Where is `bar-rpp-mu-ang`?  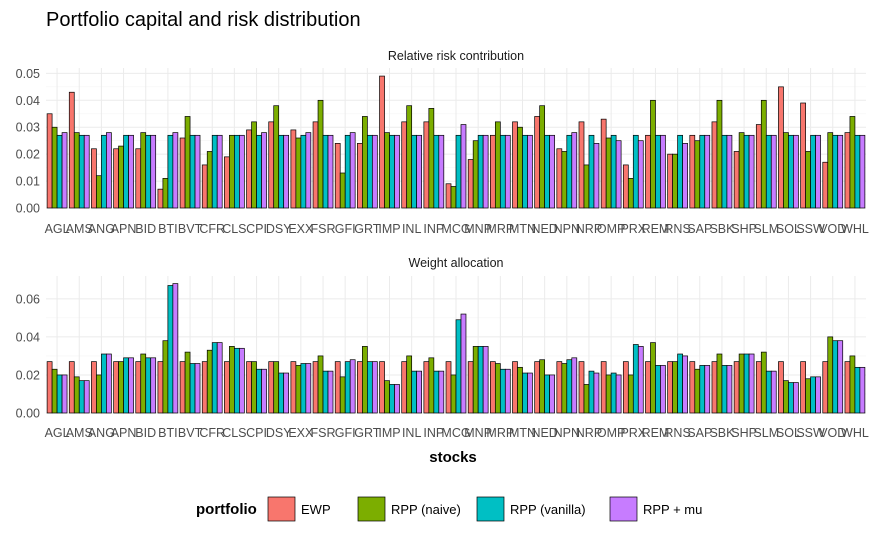 bar-rpp-mu-ang is located at coordinates (109, 170).